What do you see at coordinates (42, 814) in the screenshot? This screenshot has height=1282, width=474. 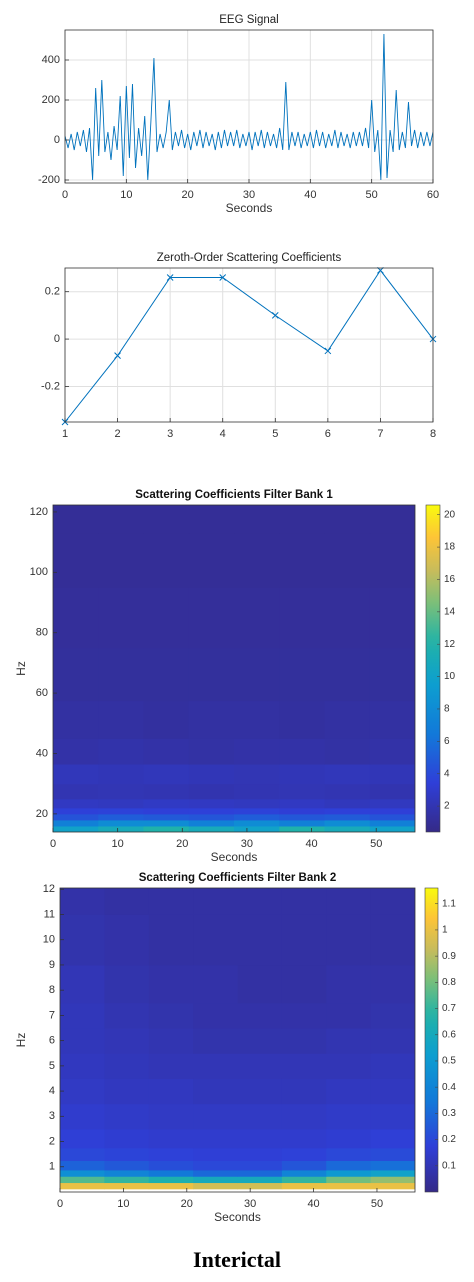 I see `y-tick-label: 20` at bounding box center [42, 814].